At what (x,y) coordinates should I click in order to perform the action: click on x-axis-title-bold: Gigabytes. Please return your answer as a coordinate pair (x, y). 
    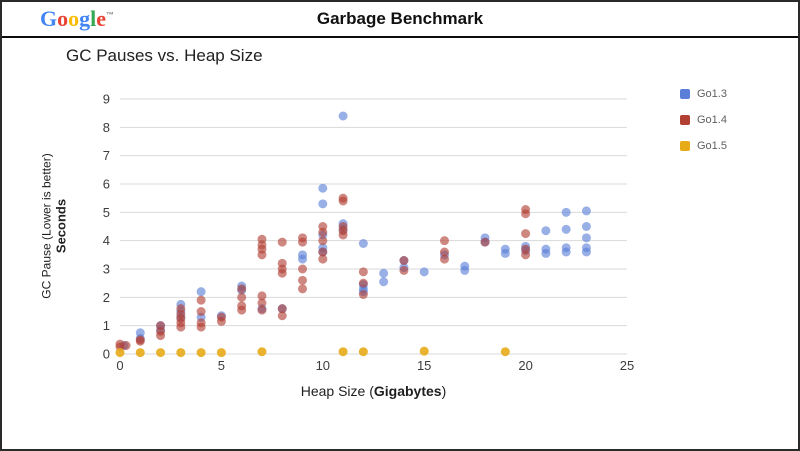
    Looking at the image, I should click on (407, 391).